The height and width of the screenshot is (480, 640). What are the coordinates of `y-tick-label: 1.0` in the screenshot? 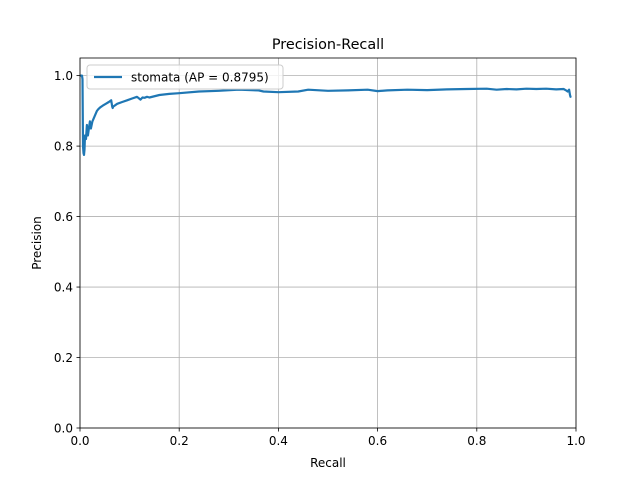 It's located at (63, 76).